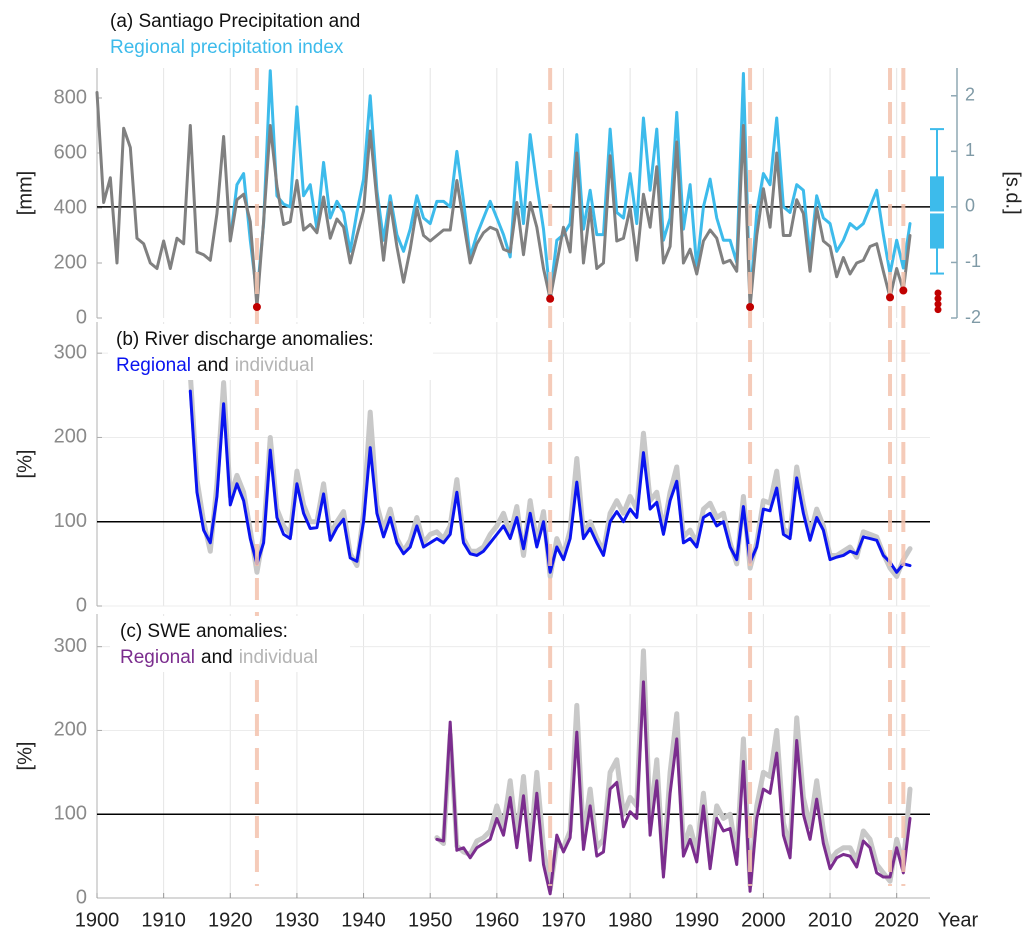 The width and height of the screenshot is (1036, 940). Describe the element at coordinates (70, 97) in the screenshot. I see `y-tick-label: 800` at that location.